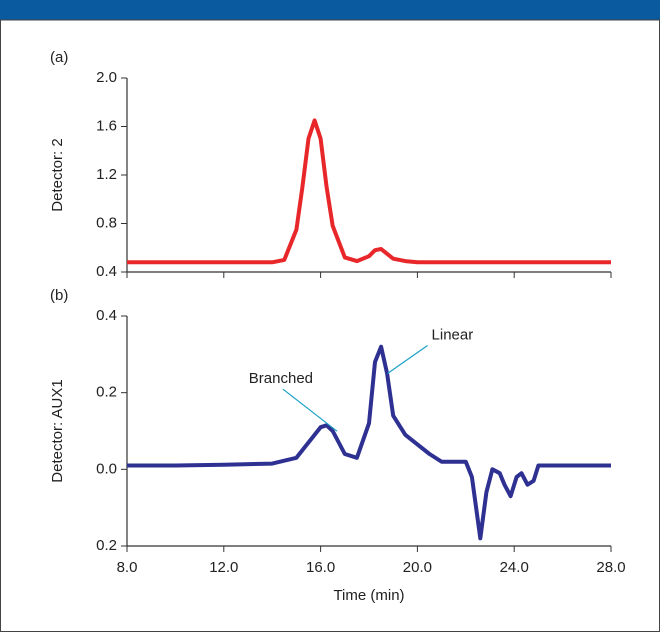 Image resolution: width=660 pixels, height=632 pixels. Describe the element at coordinates (330, 10) in the screenshot. I see `header-bar` at that location.